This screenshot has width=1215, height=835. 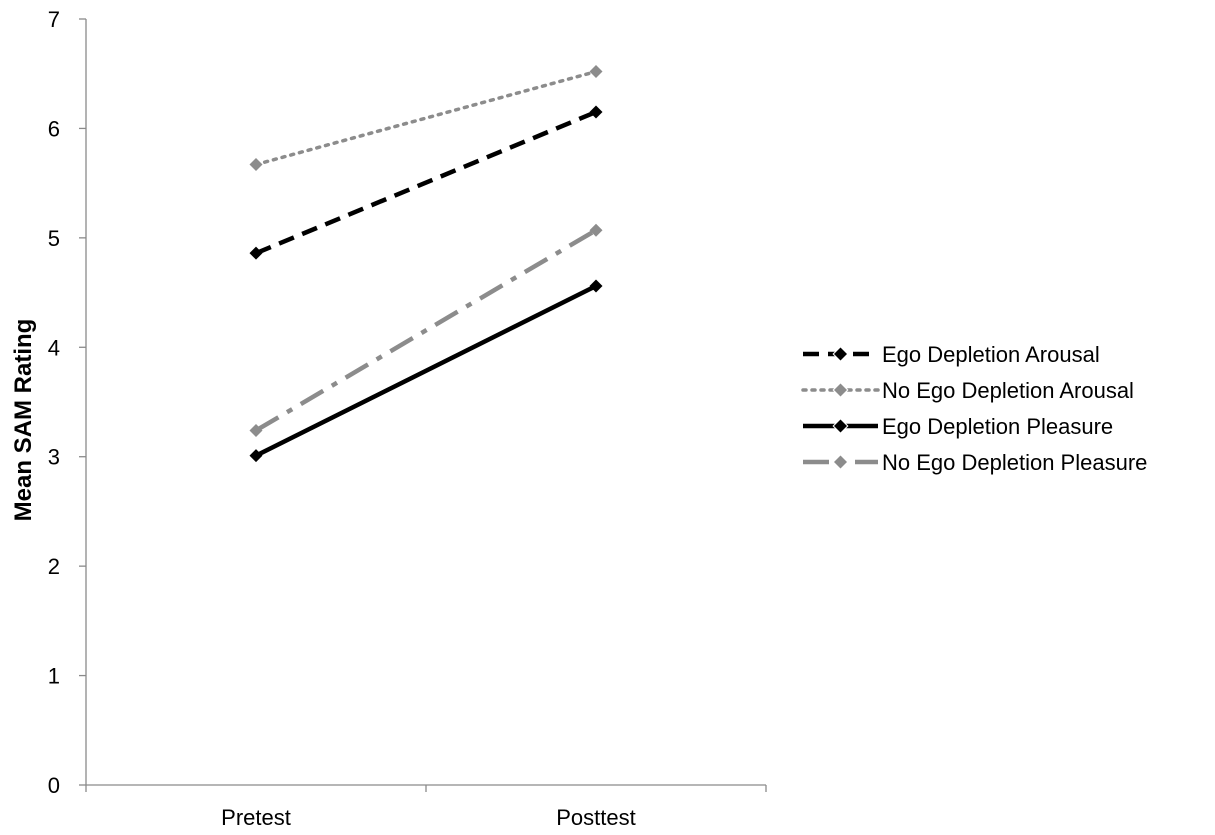 I want to click on legend-label: Ego Depletion Arousal, so click(x=991, y=354).